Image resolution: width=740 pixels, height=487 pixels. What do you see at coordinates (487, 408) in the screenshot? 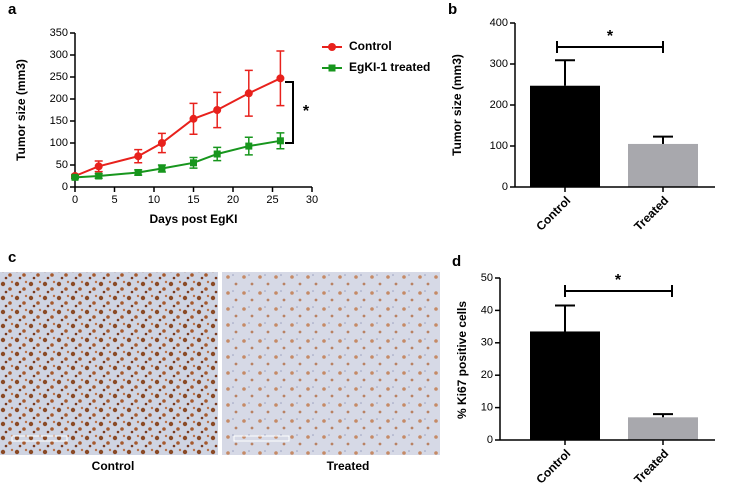
I see `y-tick-label: 10` at bounding box center [487, 408].